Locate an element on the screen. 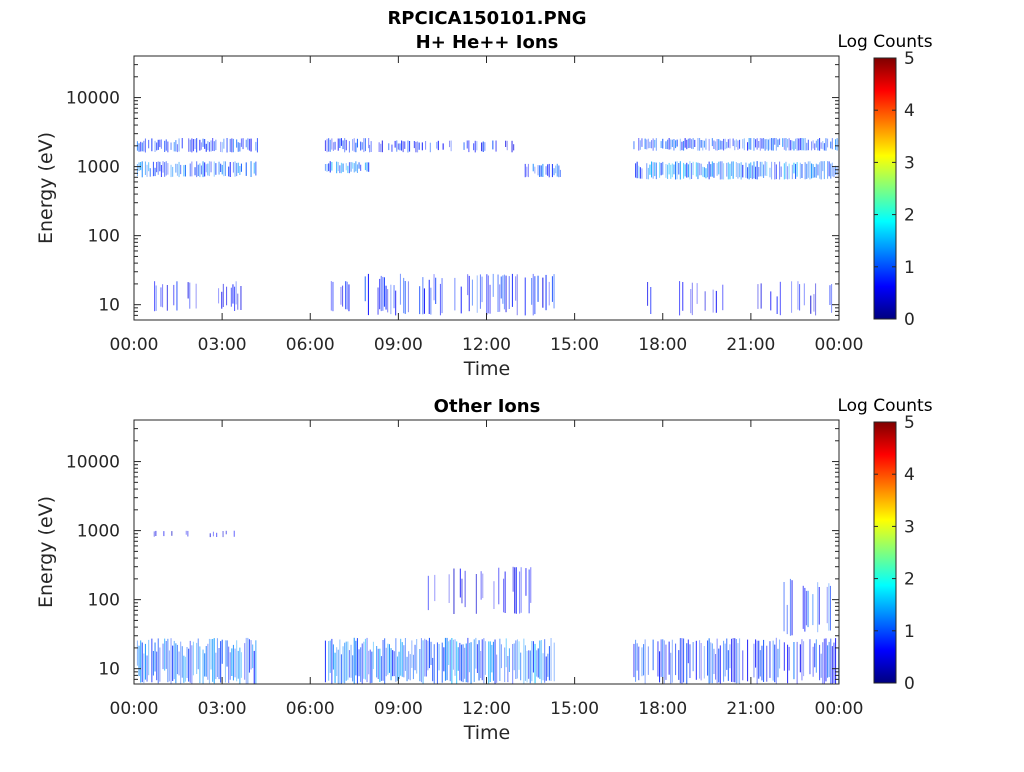  x-tick-label: 09:00 is located at coordinates (398, 345).